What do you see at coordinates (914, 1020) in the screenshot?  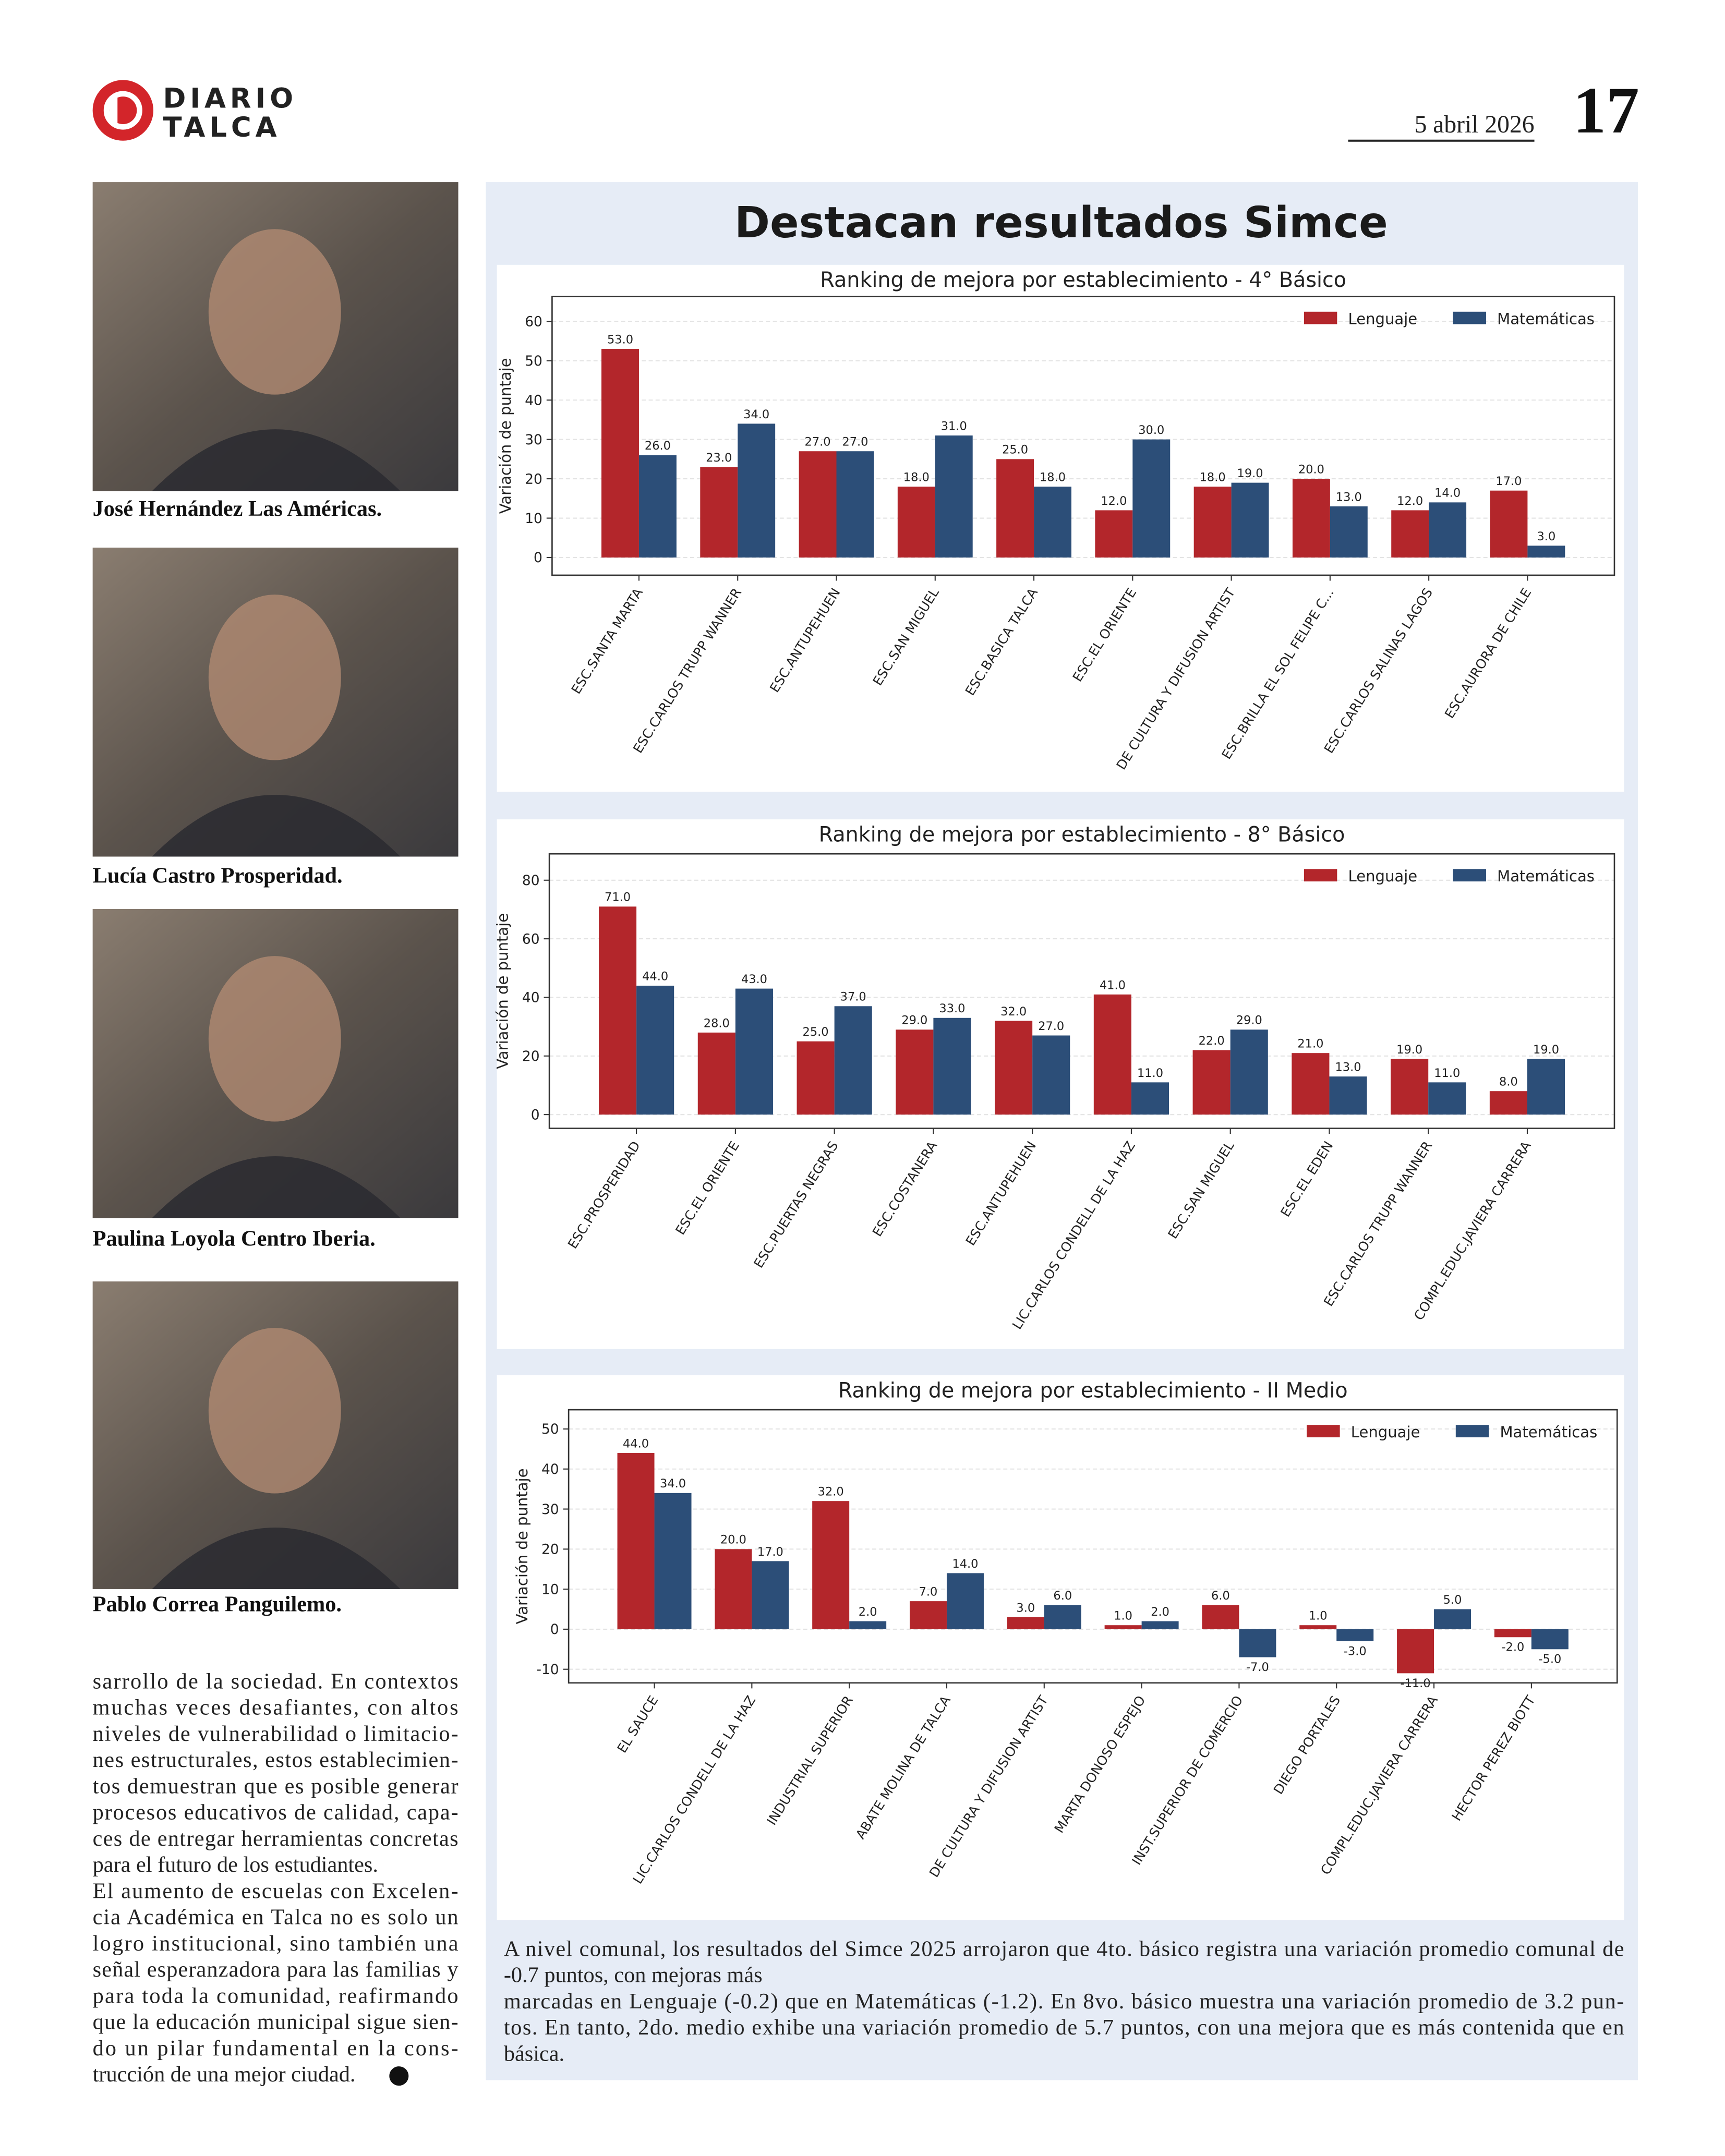 I see `value-label: 29.0` at bounding box center [914, 1020].